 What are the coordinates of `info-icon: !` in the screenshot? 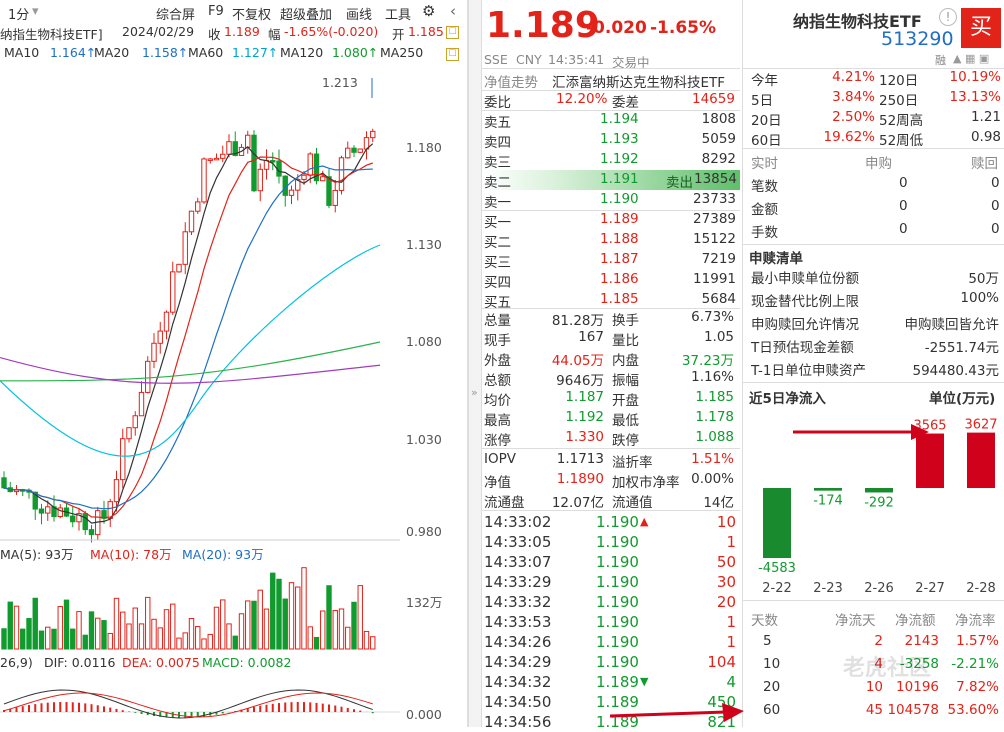 It's located at (948, 17).